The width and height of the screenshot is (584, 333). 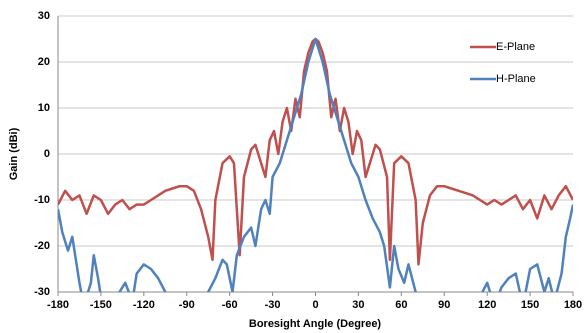 What do you see at coordinates (58, 305) in the screenshot?
I see `x-tick-label: -180` at bounding box center [58, 305].